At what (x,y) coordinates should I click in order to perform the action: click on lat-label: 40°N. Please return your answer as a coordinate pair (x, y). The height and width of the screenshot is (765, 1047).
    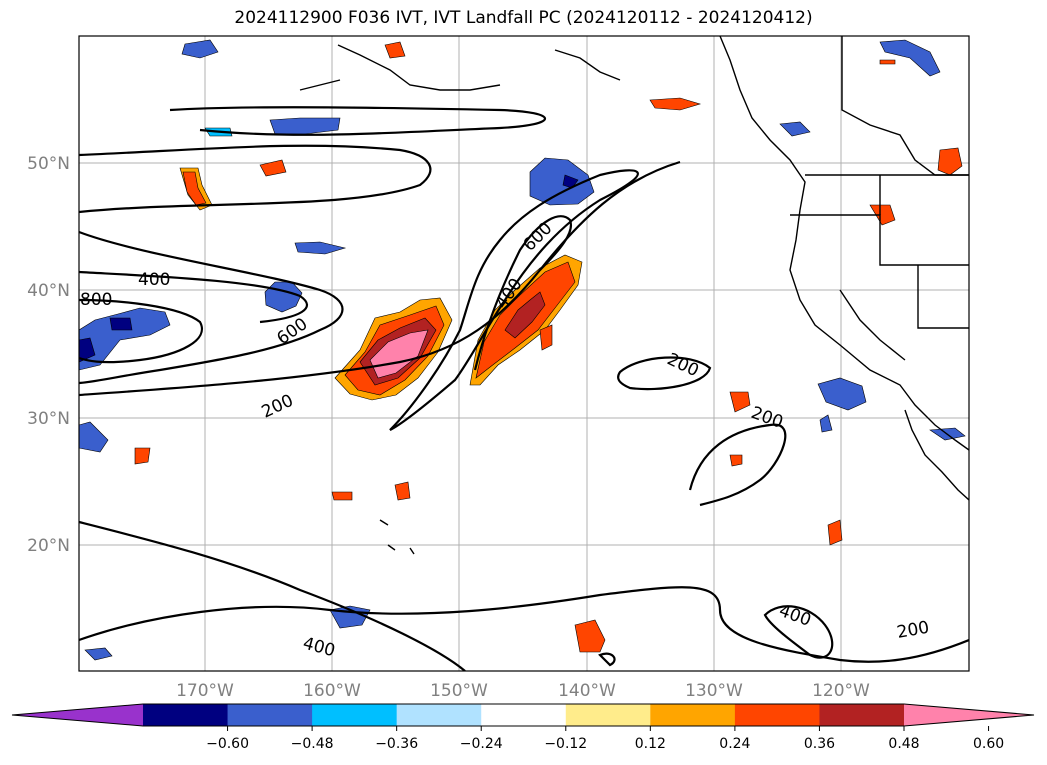
    Looking at the image, I should click on (48, 291).